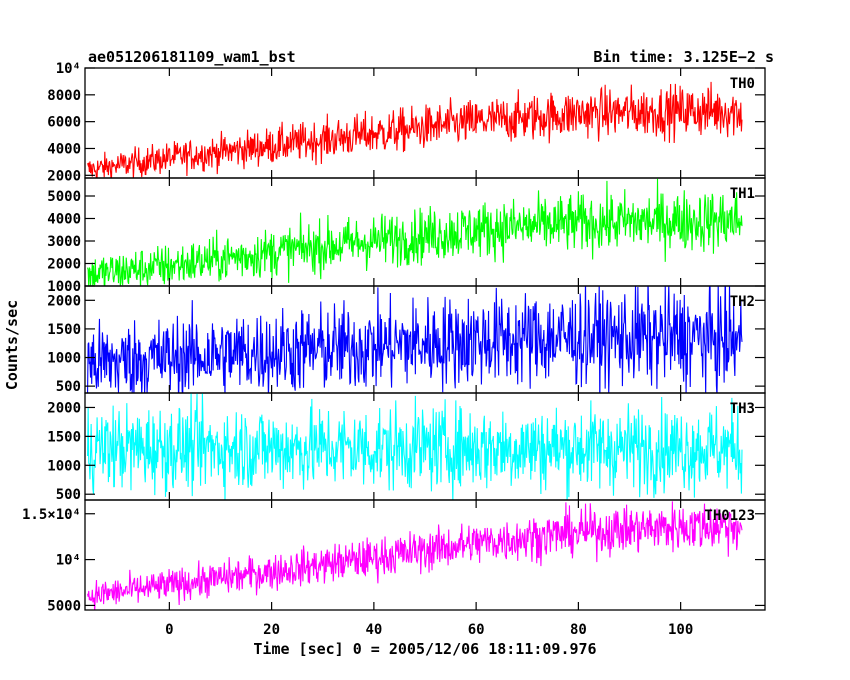 Image resolution: width=850 pixels, height=680 pixels. I want to click on series-th0, so click(415, 129).